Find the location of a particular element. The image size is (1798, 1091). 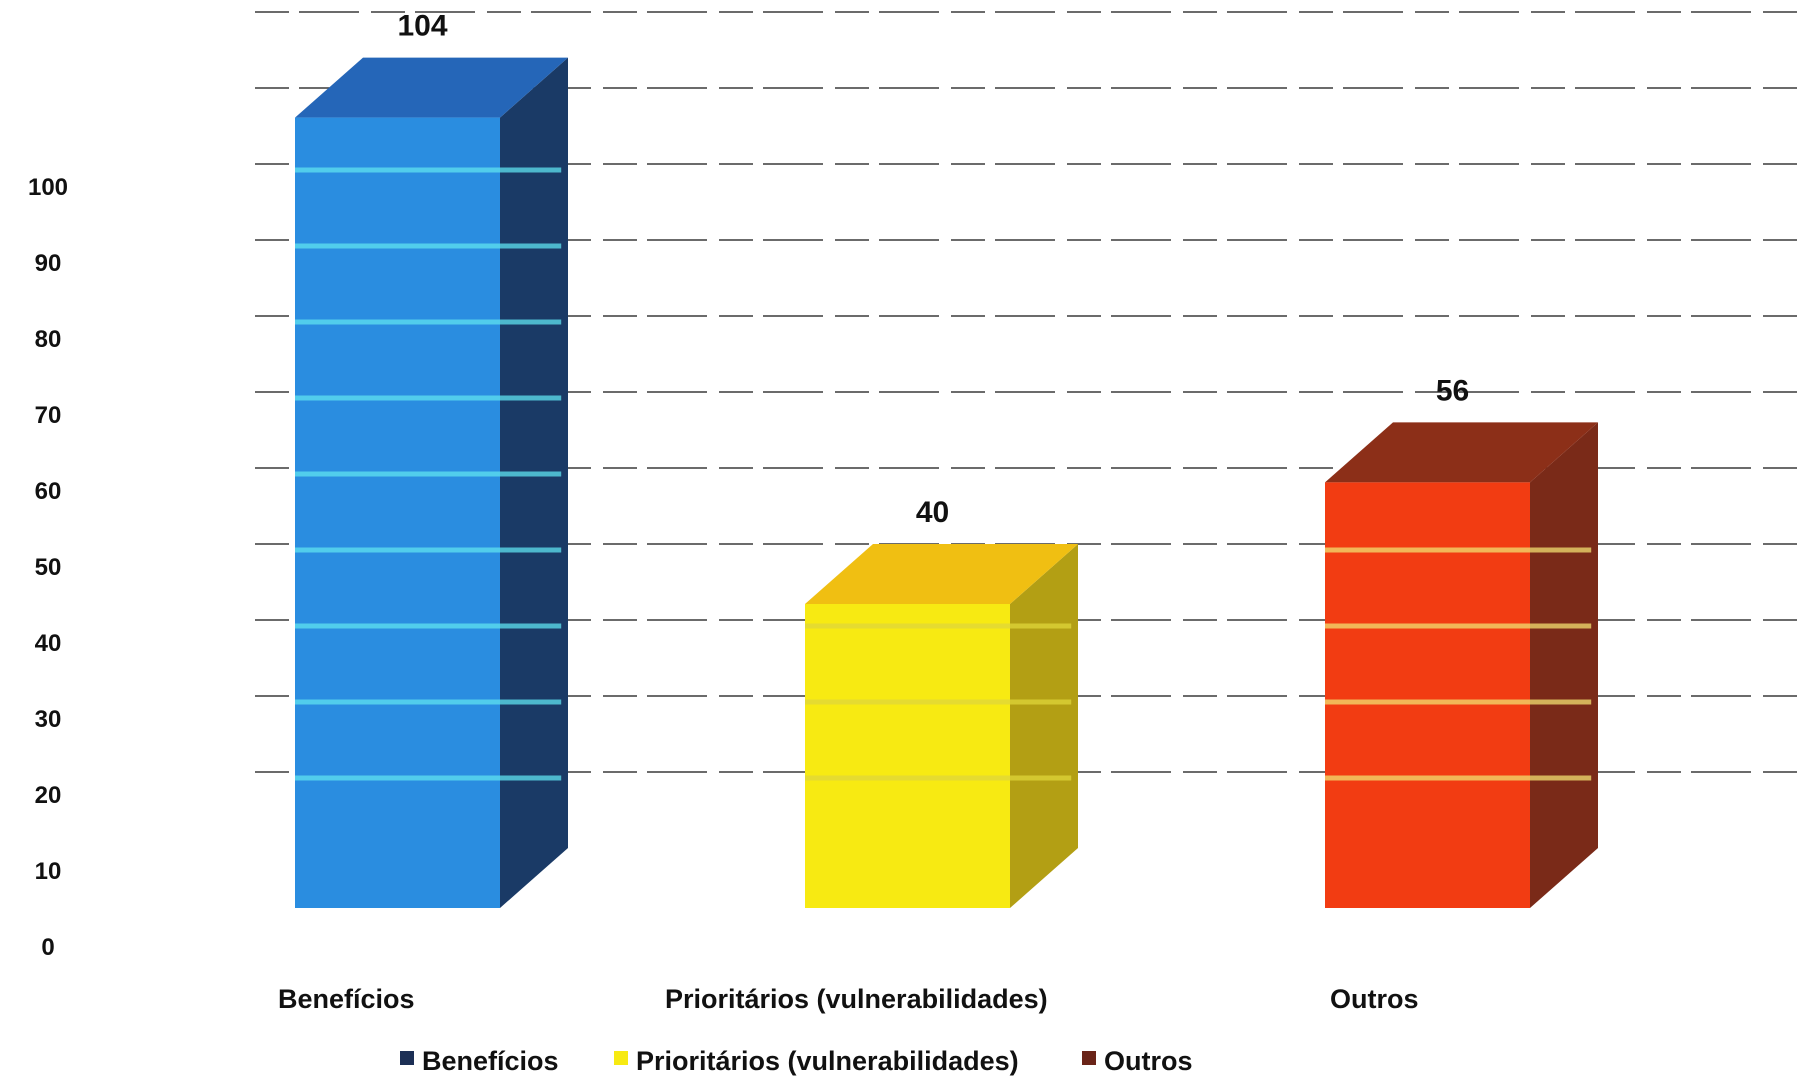

data-label: 56 is located at coordinates (1452, 390).